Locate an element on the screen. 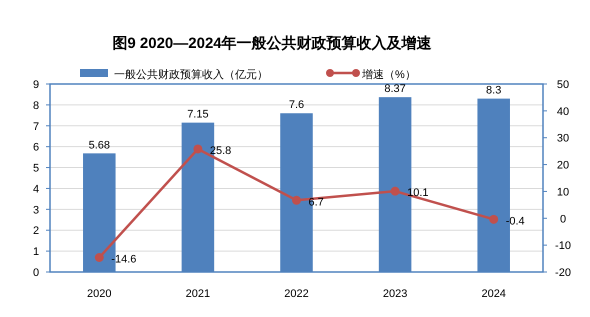 This screenshot has height=317, width=590. legend-label: 增速（%） is located at coordinates (388, 74).